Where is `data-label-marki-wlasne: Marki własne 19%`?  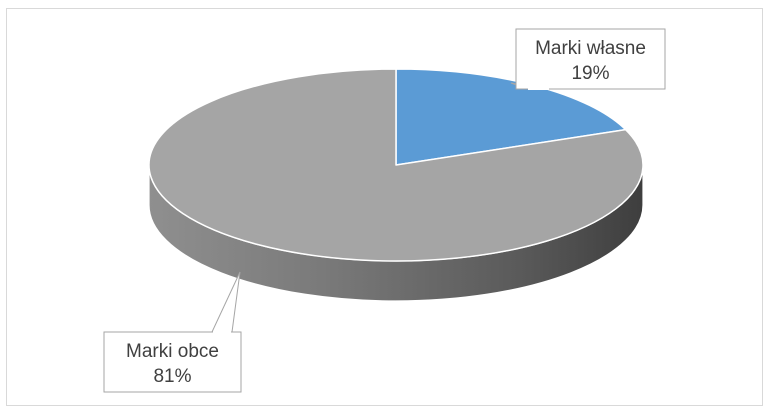
data-label-marki-wlasne: Marki własne 19% is located at coordinates (588, 59).